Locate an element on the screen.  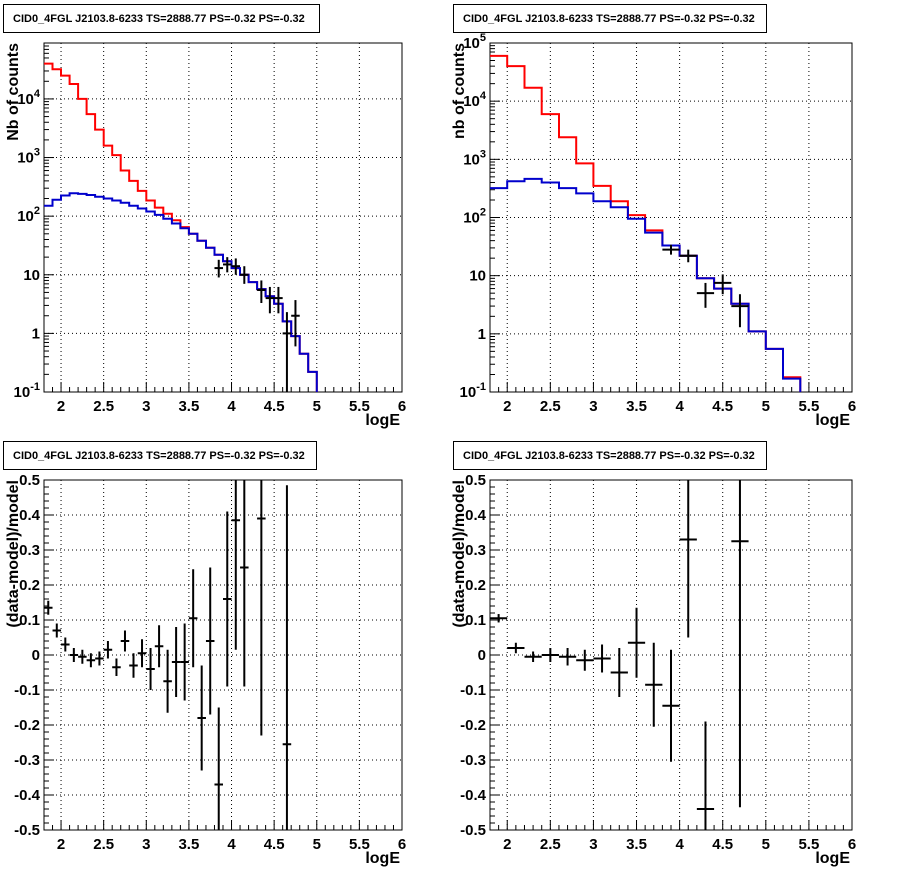
title-box is located at coordinates (161, 18).